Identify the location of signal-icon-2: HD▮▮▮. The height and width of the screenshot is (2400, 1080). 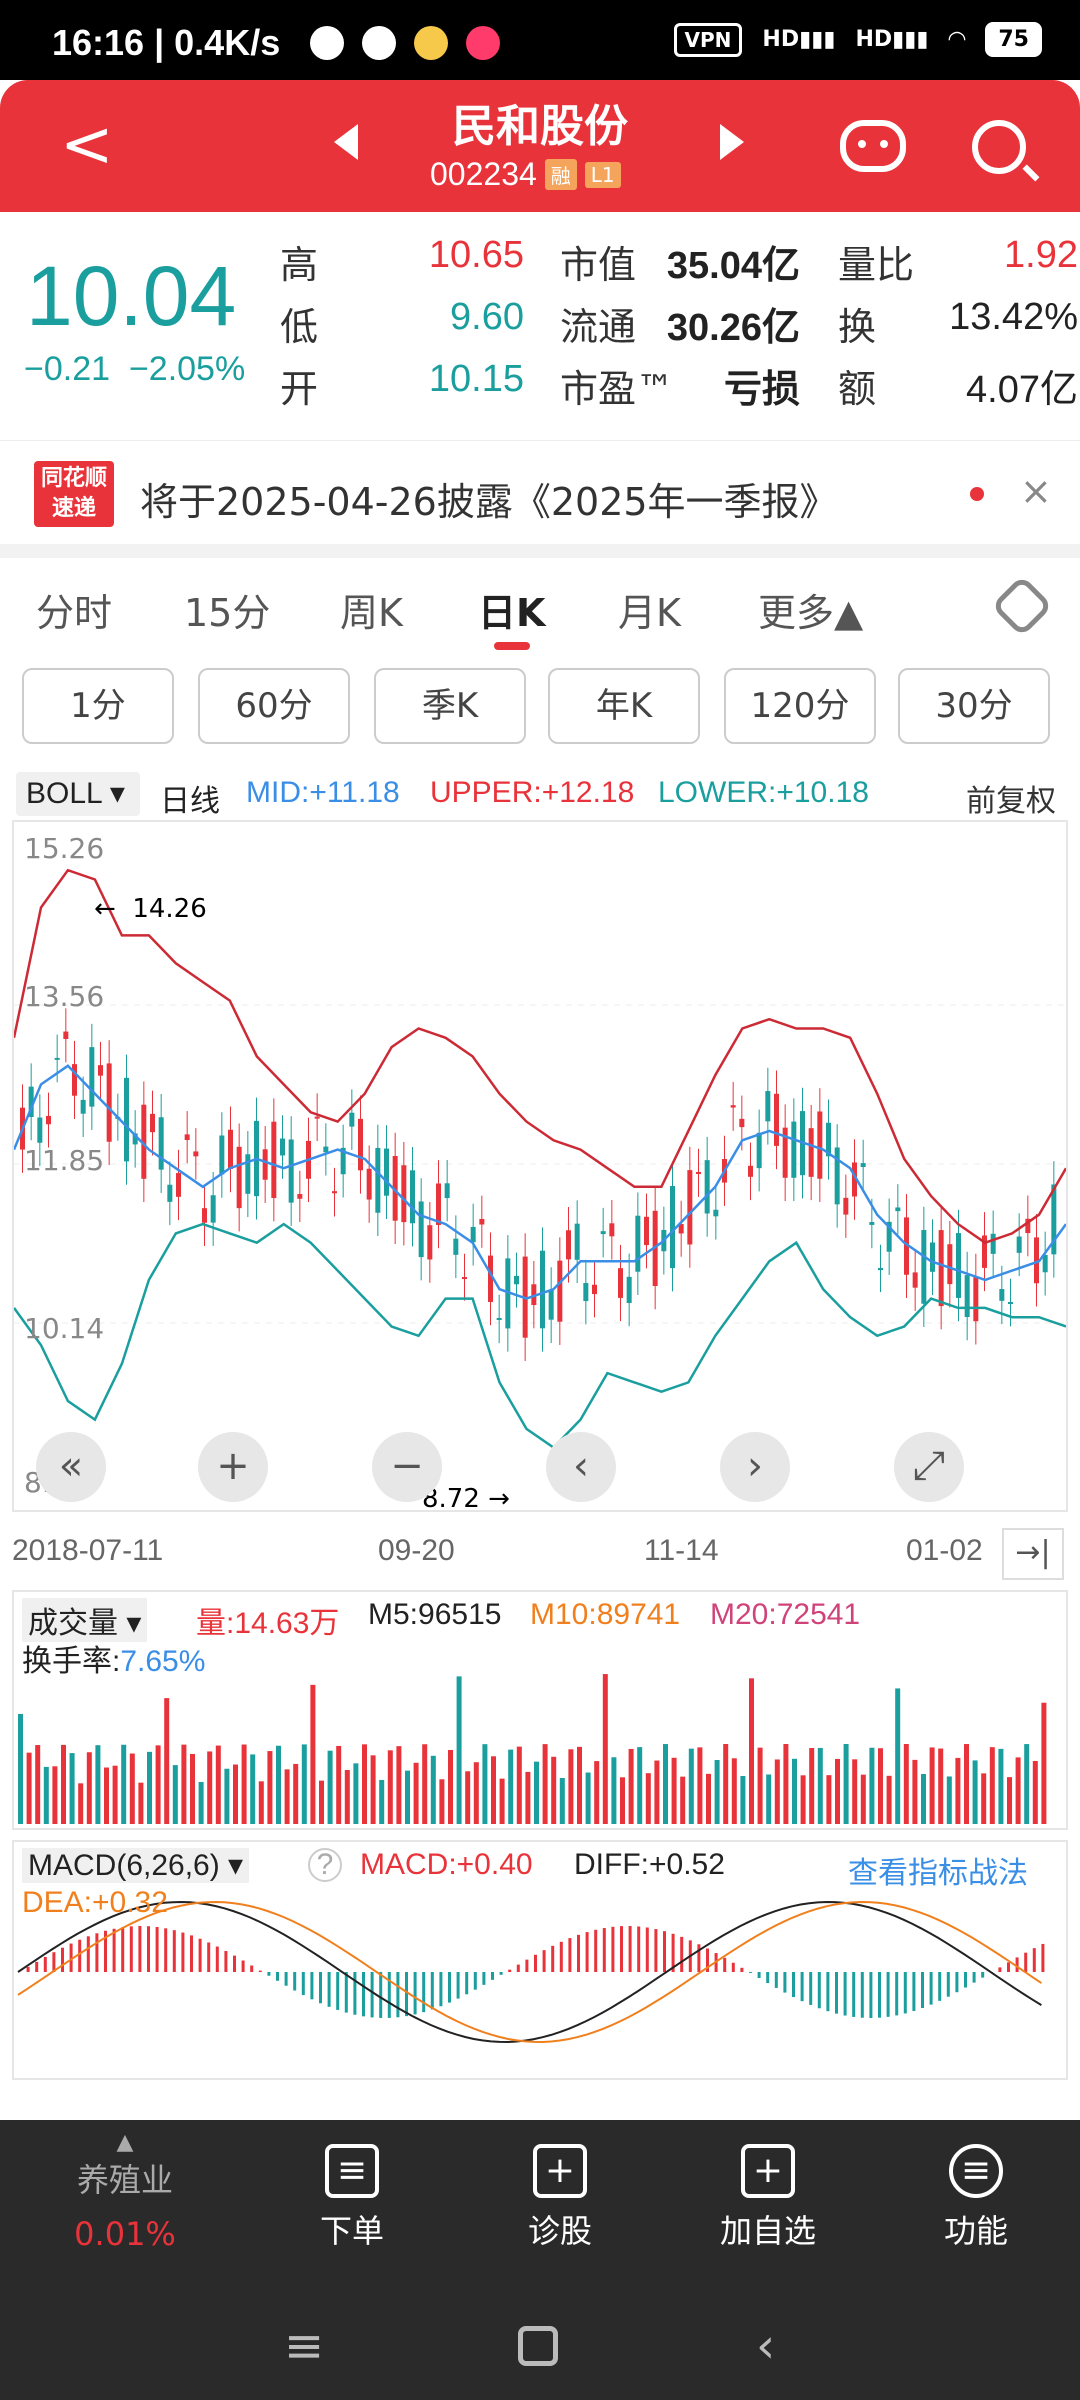
(892, 39).